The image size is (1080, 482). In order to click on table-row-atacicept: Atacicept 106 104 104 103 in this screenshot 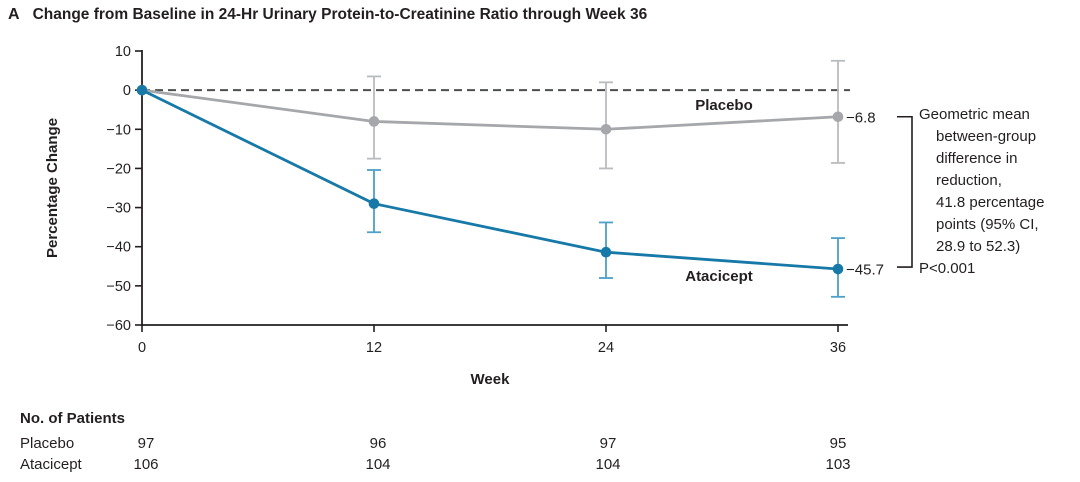, I will do `click(540, 465)`.